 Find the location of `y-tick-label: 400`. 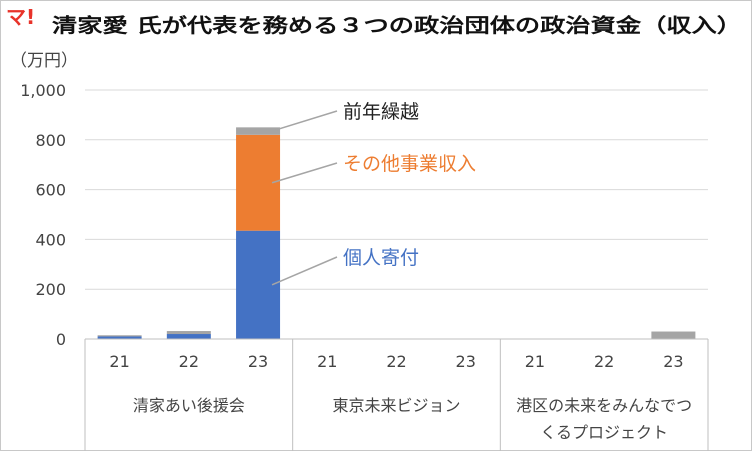

y-tick-label: 400 is located at coordinates (50, 239).